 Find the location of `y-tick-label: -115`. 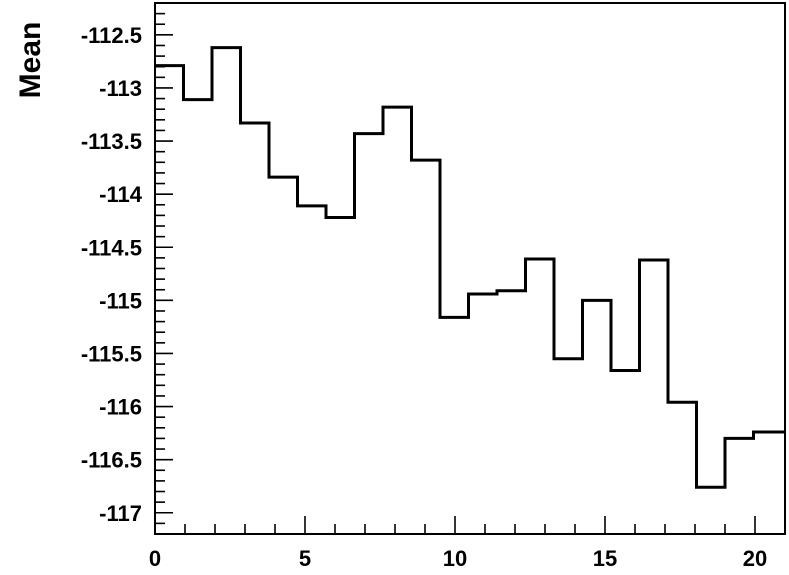

y-tick-label: -115 is located at coordinates (120, 300).